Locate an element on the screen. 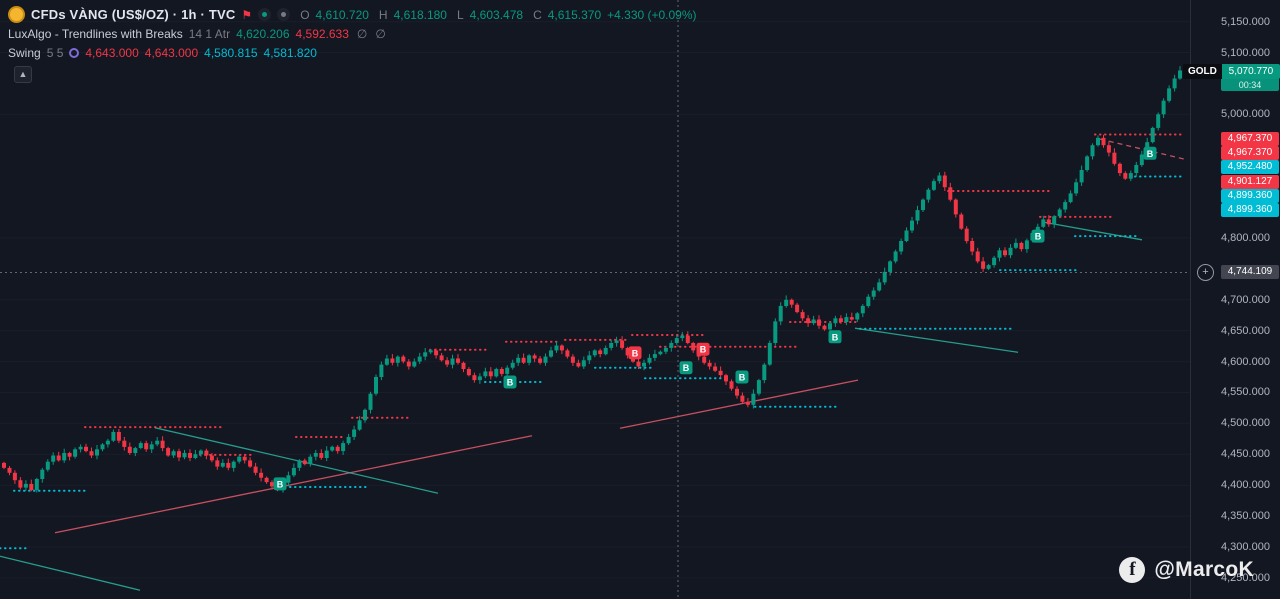  open-value: 4,610.720 is located at coordinates (342, 14).